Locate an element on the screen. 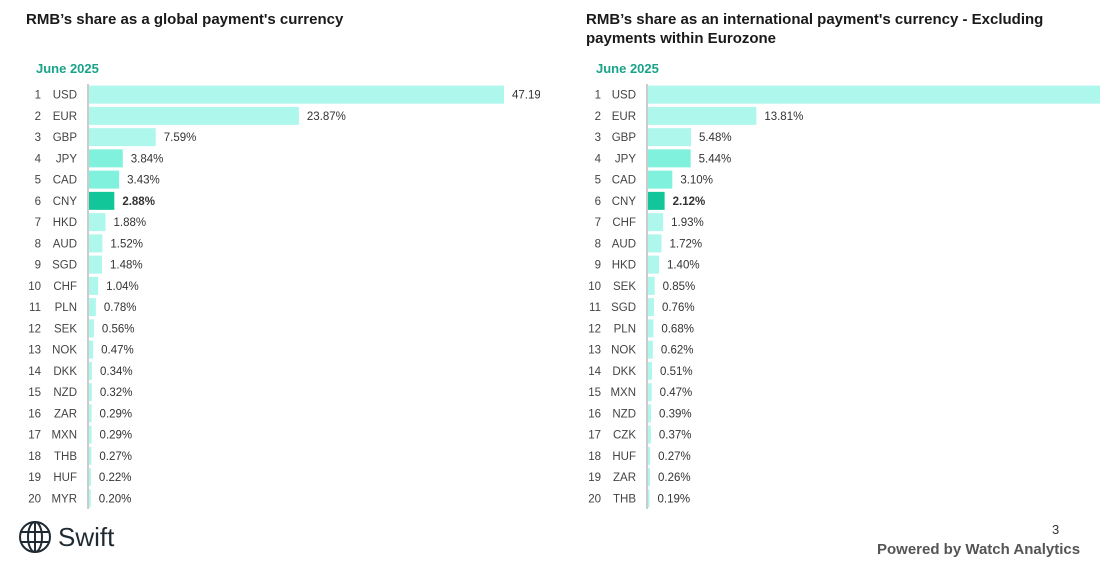  category-label: NOK is located at coordinates (623, 351).